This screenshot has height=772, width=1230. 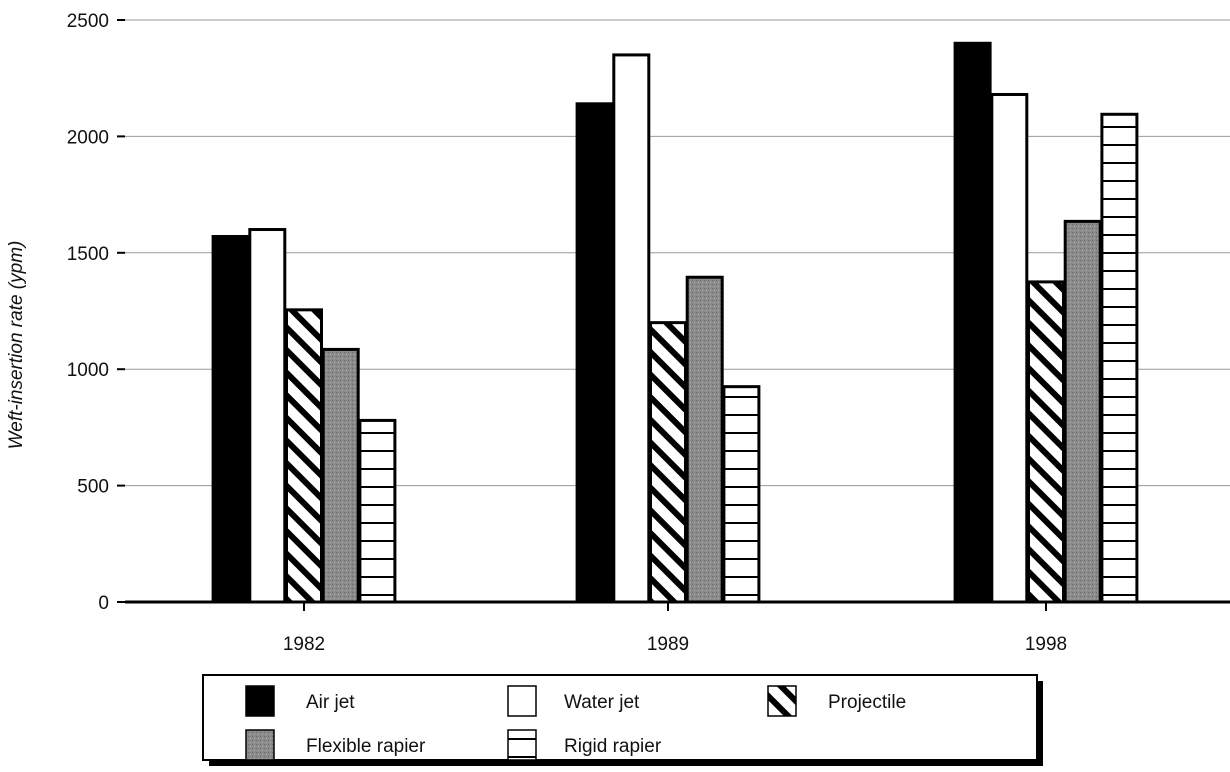 I want to click on bar-group-1982, so click(x=304, y=416).